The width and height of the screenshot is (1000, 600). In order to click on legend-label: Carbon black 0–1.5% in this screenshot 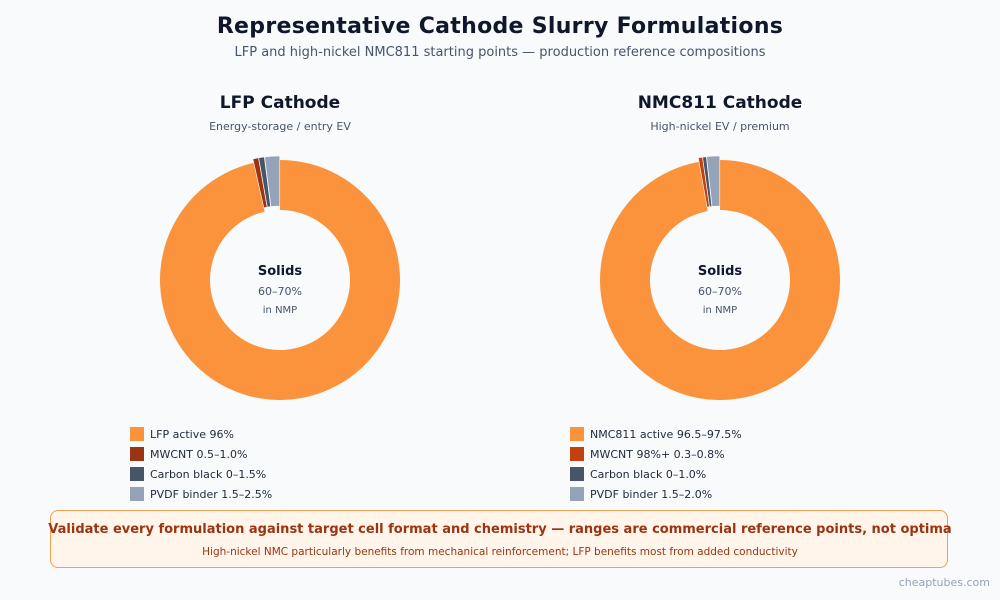, I will do `click(208, 474)`.